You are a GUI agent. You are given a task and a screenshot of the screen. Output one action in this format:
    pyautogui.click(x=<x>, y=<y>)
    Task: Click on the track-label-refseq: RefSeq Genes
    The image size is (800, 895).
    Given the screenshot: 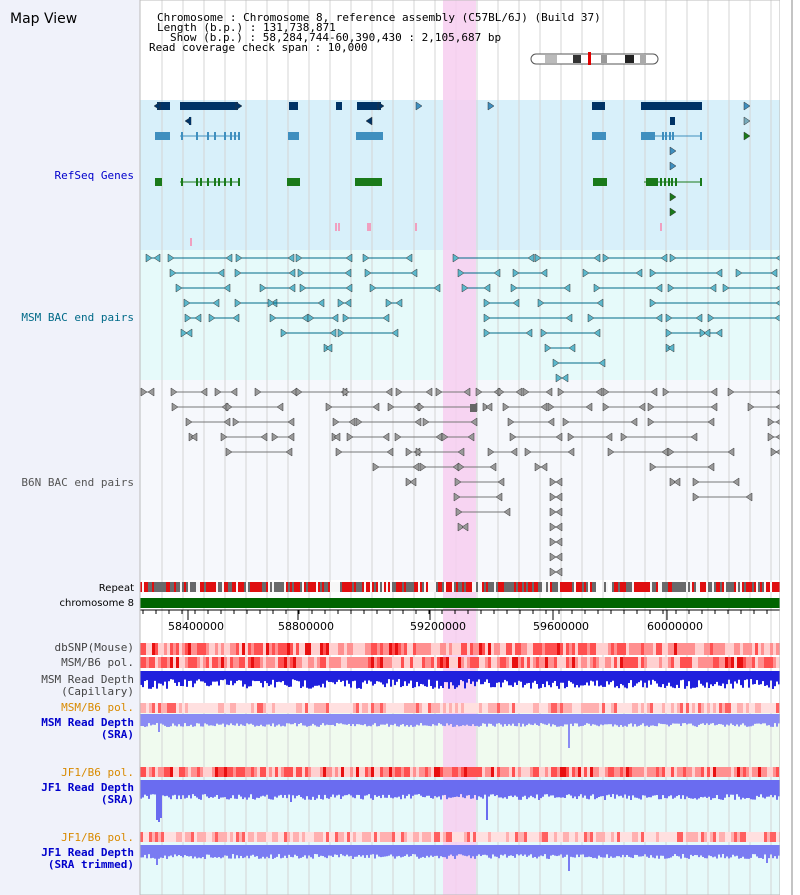 What is the action you would take?
    pyautogui.click(x=94, y=175)
    